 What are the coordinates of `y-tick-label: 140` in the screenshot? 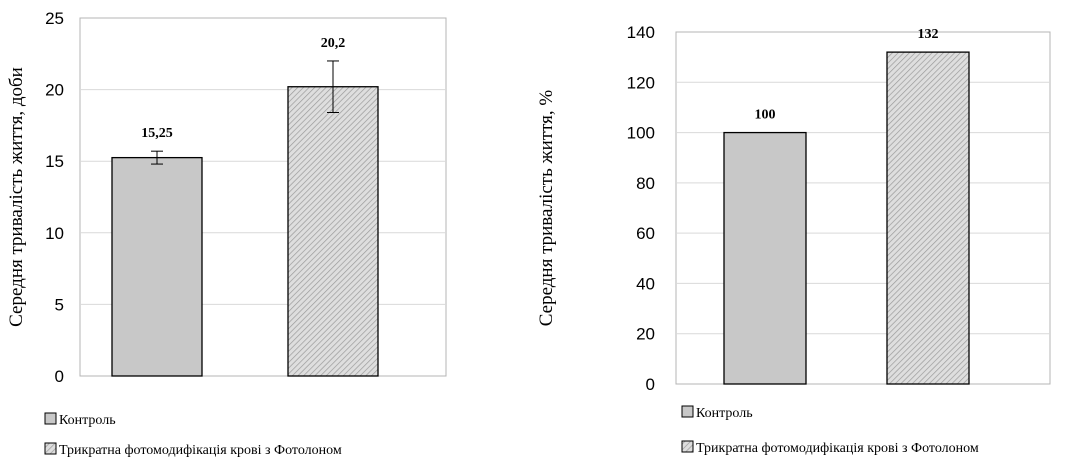 It's located at (641, 32).